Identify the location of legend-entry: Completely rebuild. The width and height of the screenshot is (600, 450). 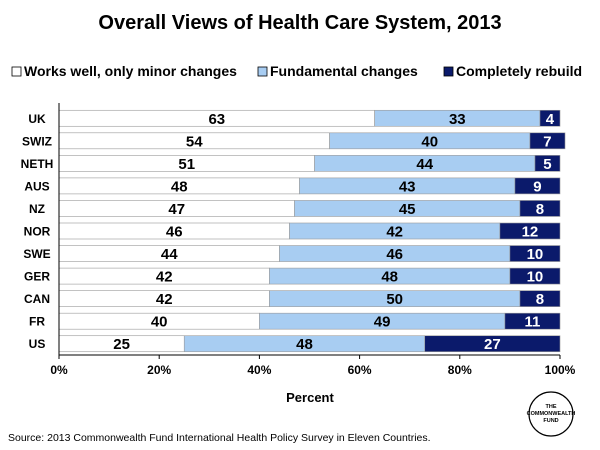
(519, 71).